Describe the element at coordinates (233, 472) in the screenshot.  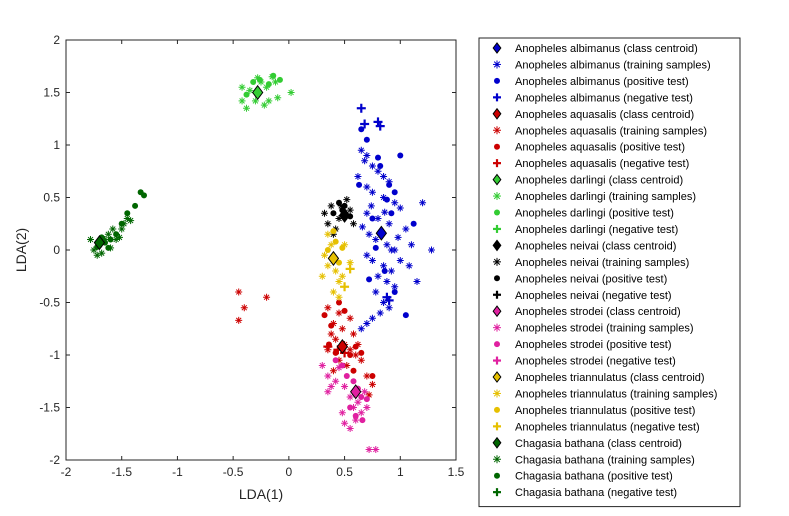
I see `x-tick-label: -0.5` at that location.